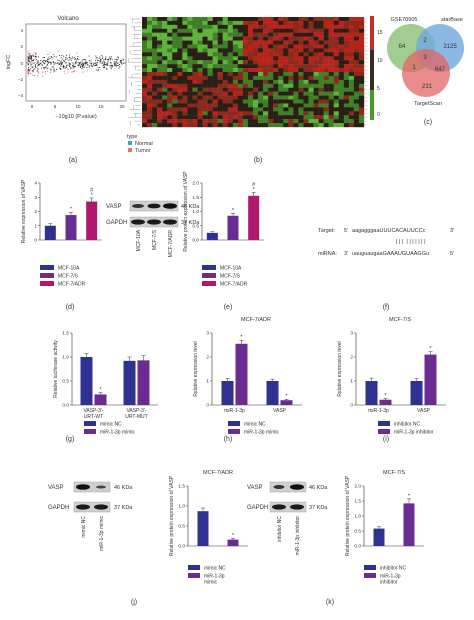  I want to click on western-e-kda-vasp: 46 KDa, so click(190, 207).